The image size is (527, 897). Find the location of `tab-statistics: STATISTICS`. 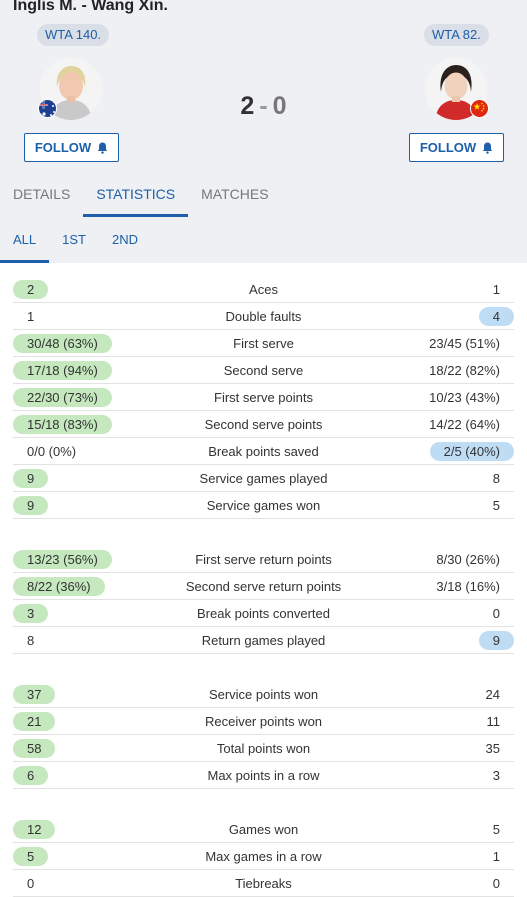

tab-statistics: STATISTICS is located at coordinates (135, 194).